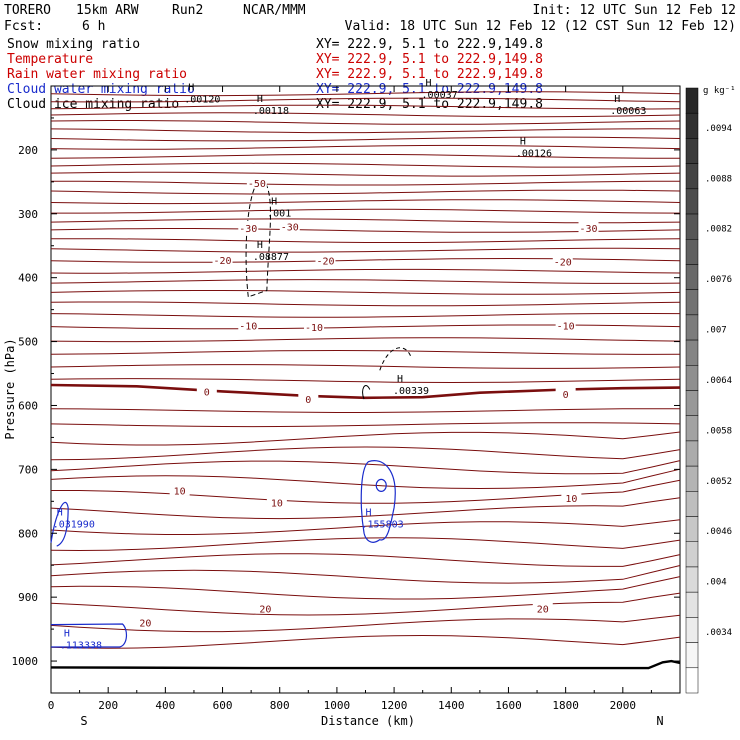  What do you see at coordinates (25, 661) in the screenshot?
I see `y-tick-label: 1000` at bounding box center [25, 661].